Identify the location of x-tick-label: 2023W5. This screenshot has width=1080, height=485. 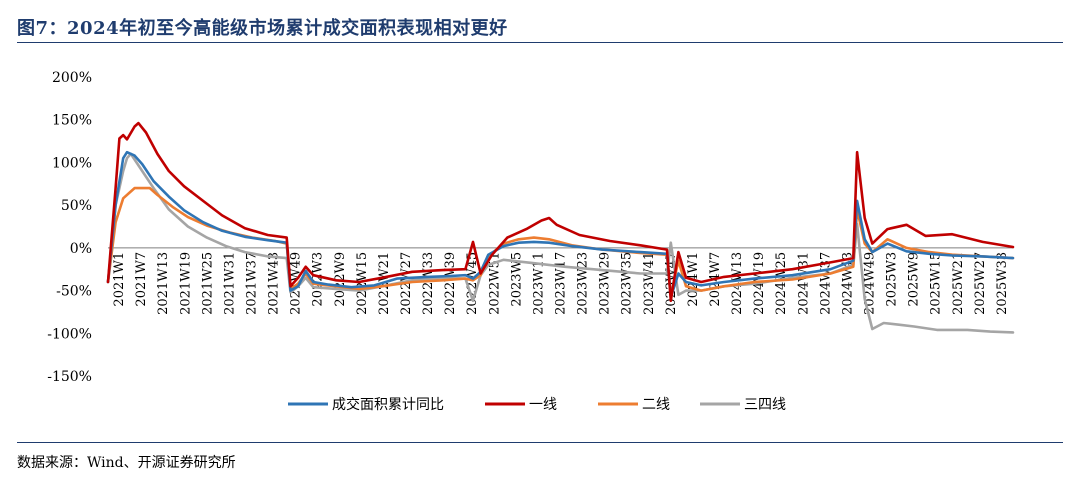
(516, 279).